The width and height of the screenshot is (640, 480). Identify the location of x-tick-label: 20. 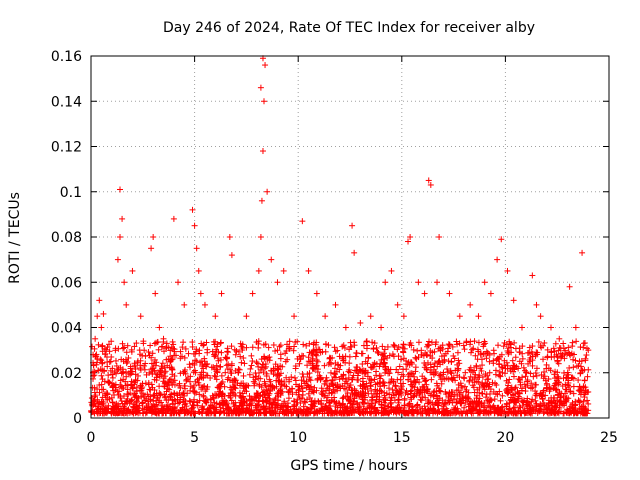
(505, 438).